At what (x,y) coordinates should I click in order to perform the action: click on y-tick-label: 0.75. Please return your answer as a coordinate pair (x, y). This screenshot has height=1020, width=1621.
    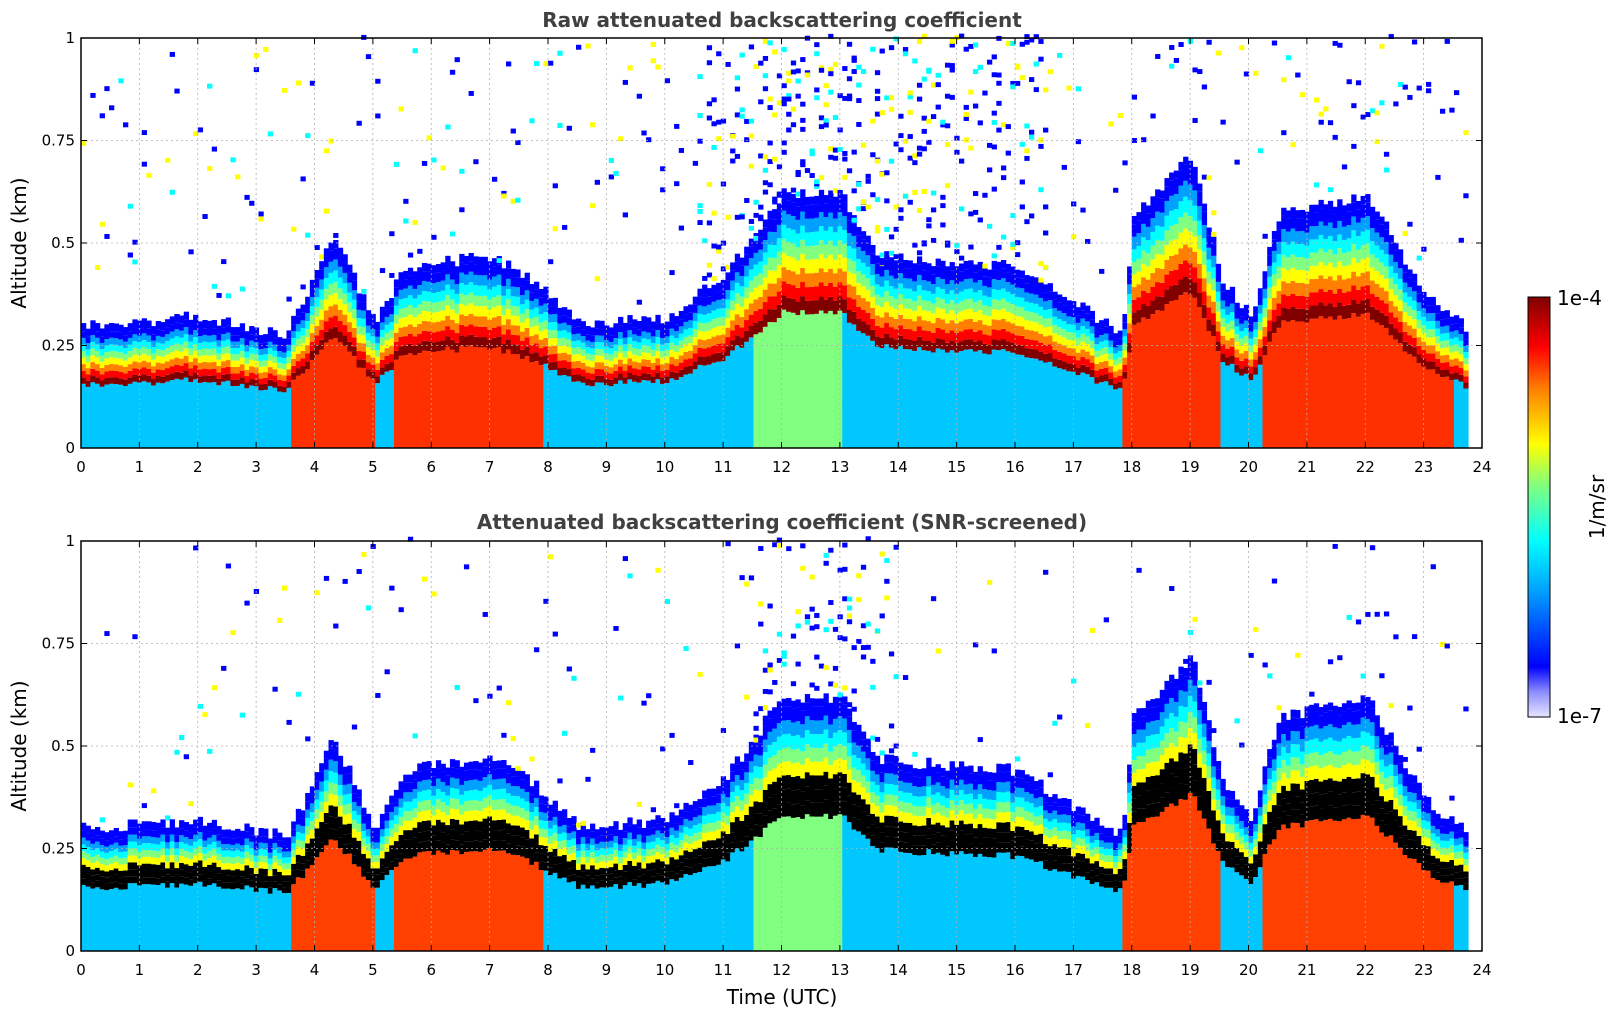
    Looking at the image, I should click on (58, 141).